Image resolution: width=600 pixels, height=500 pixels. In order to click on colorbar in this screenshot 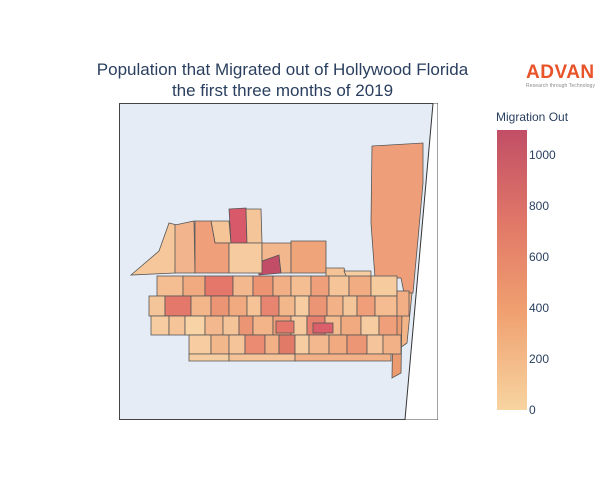, I will do `click(512, 270)`.